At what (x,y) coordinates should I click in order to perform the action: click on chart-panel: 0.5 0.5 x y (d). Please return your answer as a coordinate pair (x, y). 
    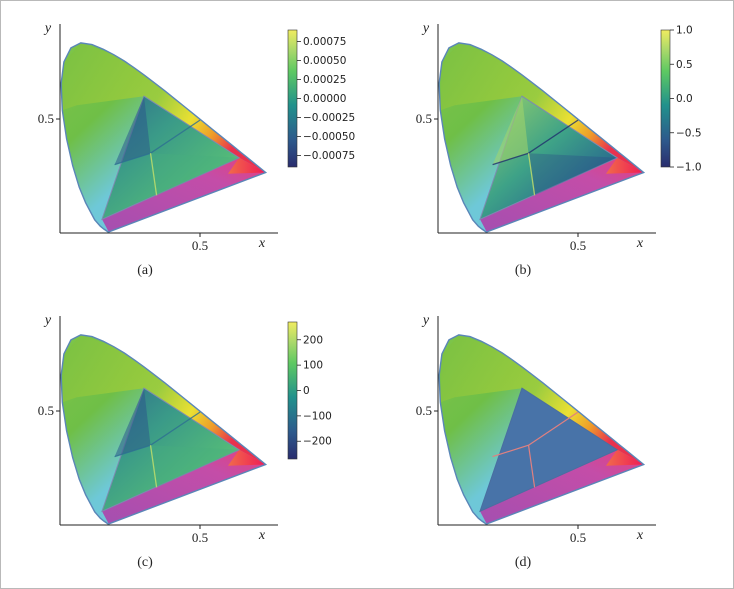
    Looking at the image, I should click on (536, 441).